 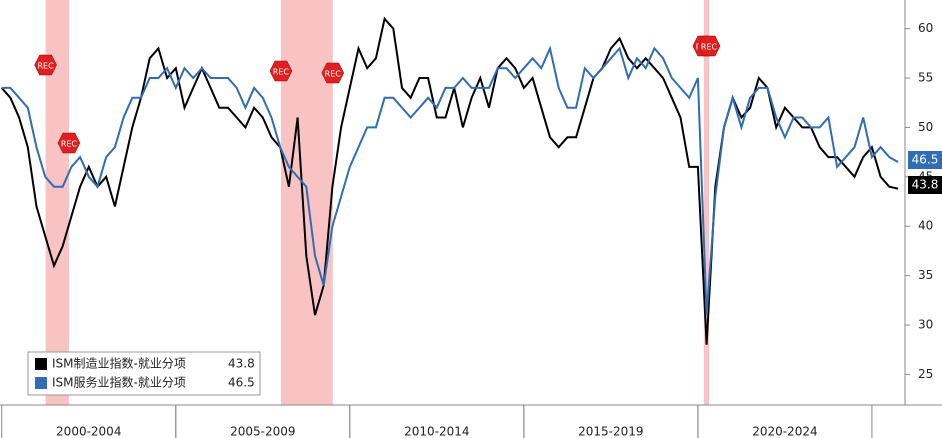 I want to click on legend-value: 43.8, so click(x=241, y=364).